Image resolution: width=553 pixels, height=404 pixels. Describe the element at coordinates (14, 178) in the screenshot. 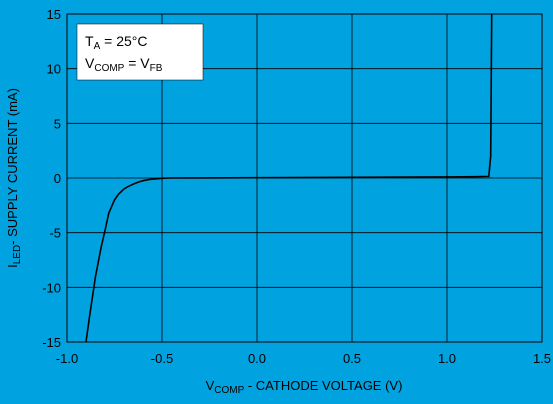

I see `y-axis-title: ILED- SUPPLY CURRENT (mA)` at that location.